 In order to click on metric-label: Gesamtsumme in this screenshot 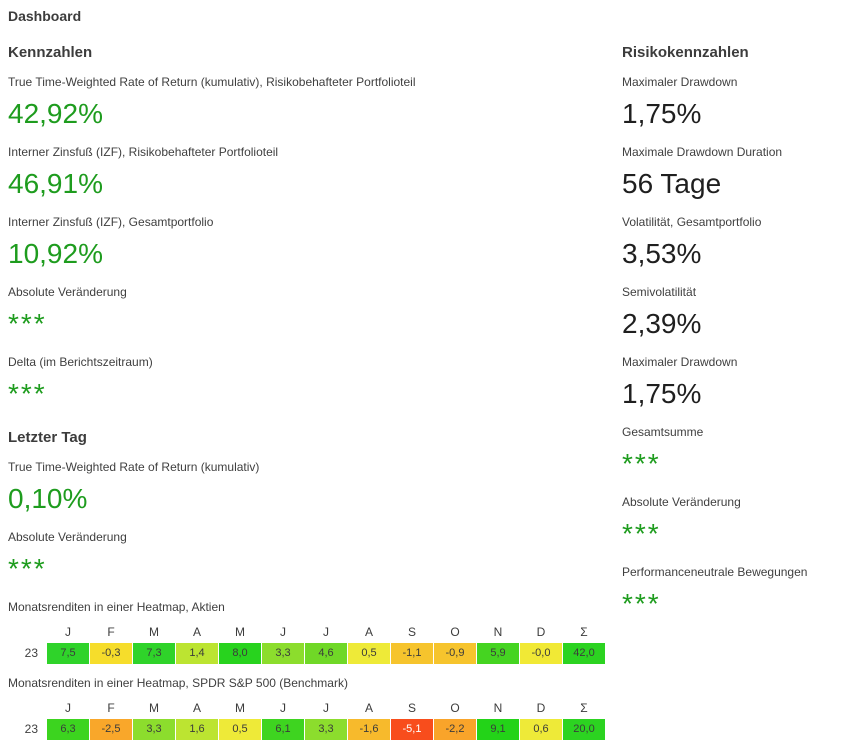, I will do `click(663, 432)`.